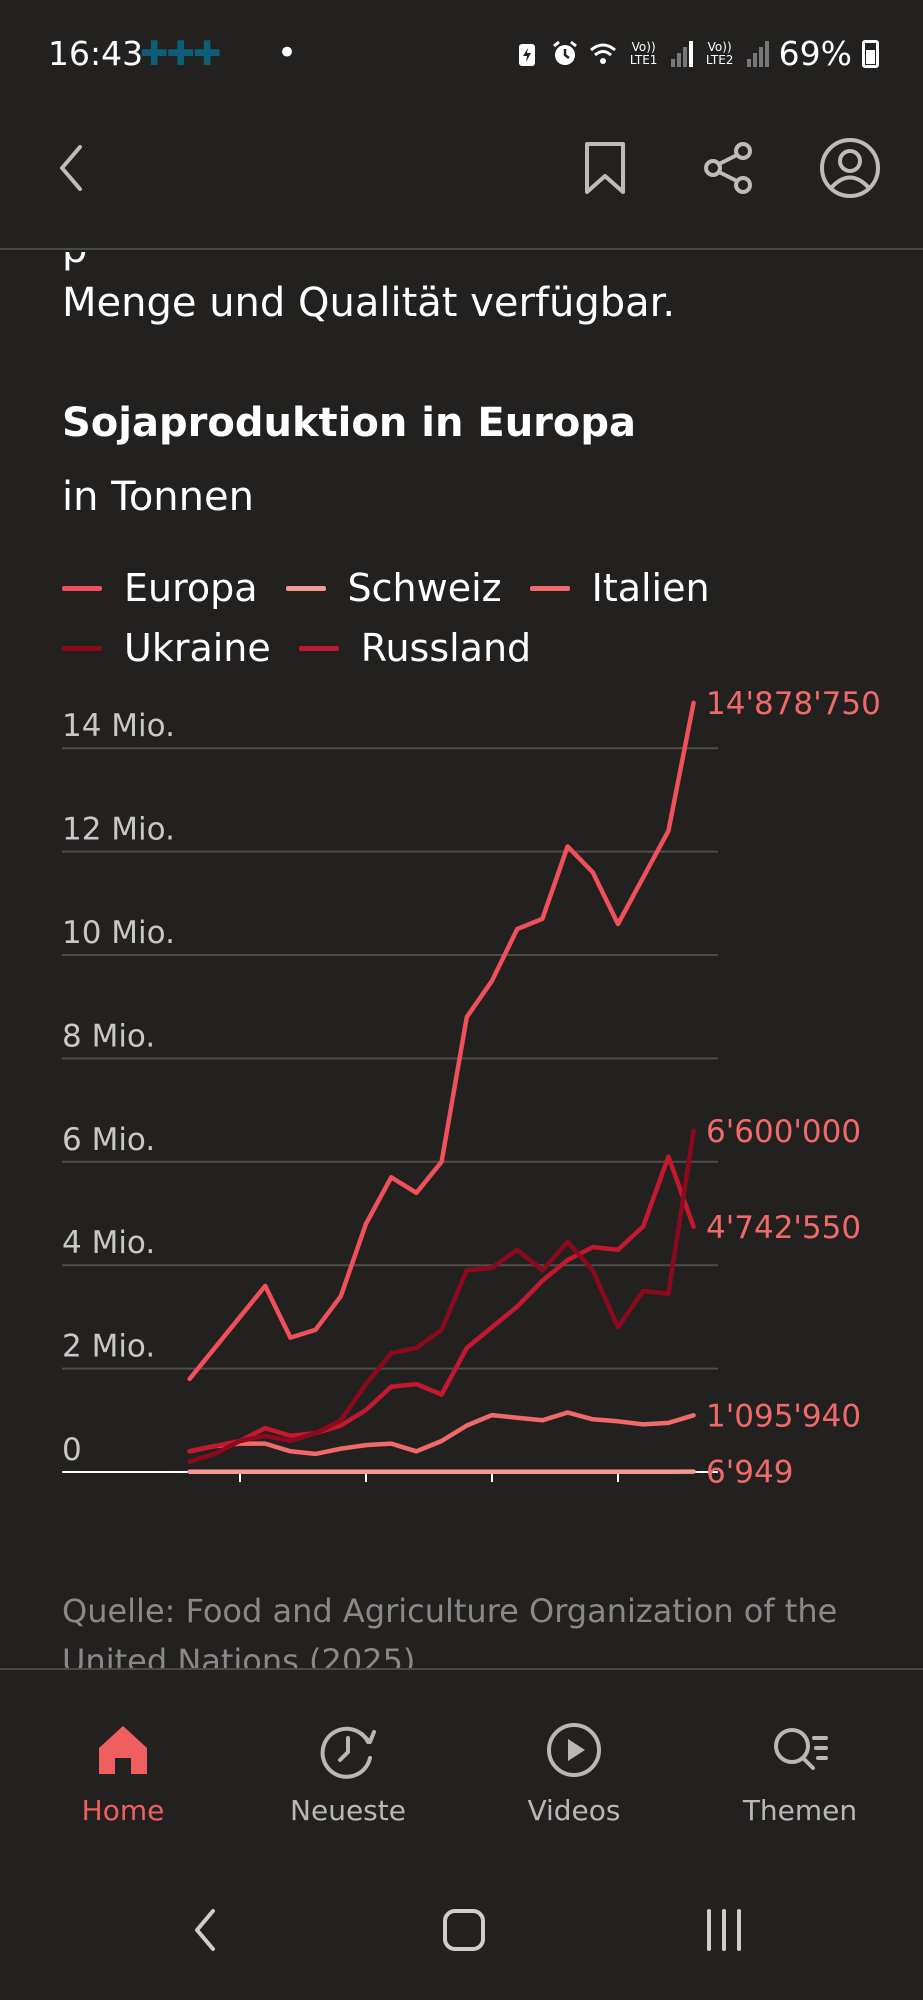 The image size is (923, 2000). Describe the element at coordinates (602, 53) in the screenshot. I see `wifi-icon` at that location.